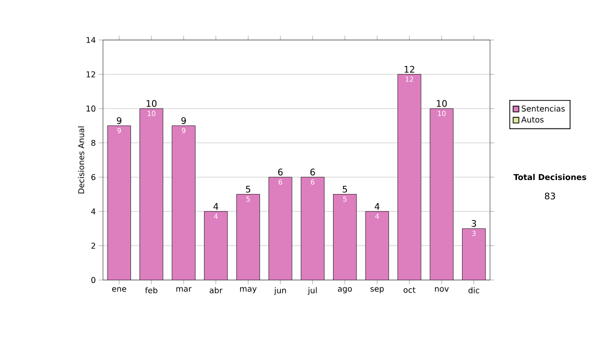 The width and height of the screenshot is (600, 340). I want to click on y-tick-label: 4, so click(93, 211).